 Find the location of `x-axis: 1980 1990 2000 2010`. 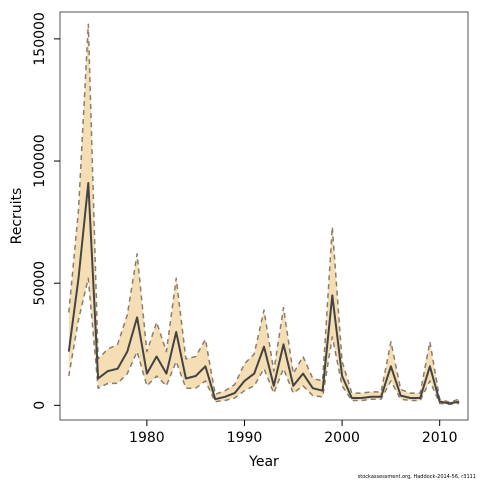

x-axis: 1980 1990 2000 2010 is located at coordinates (293, 433).